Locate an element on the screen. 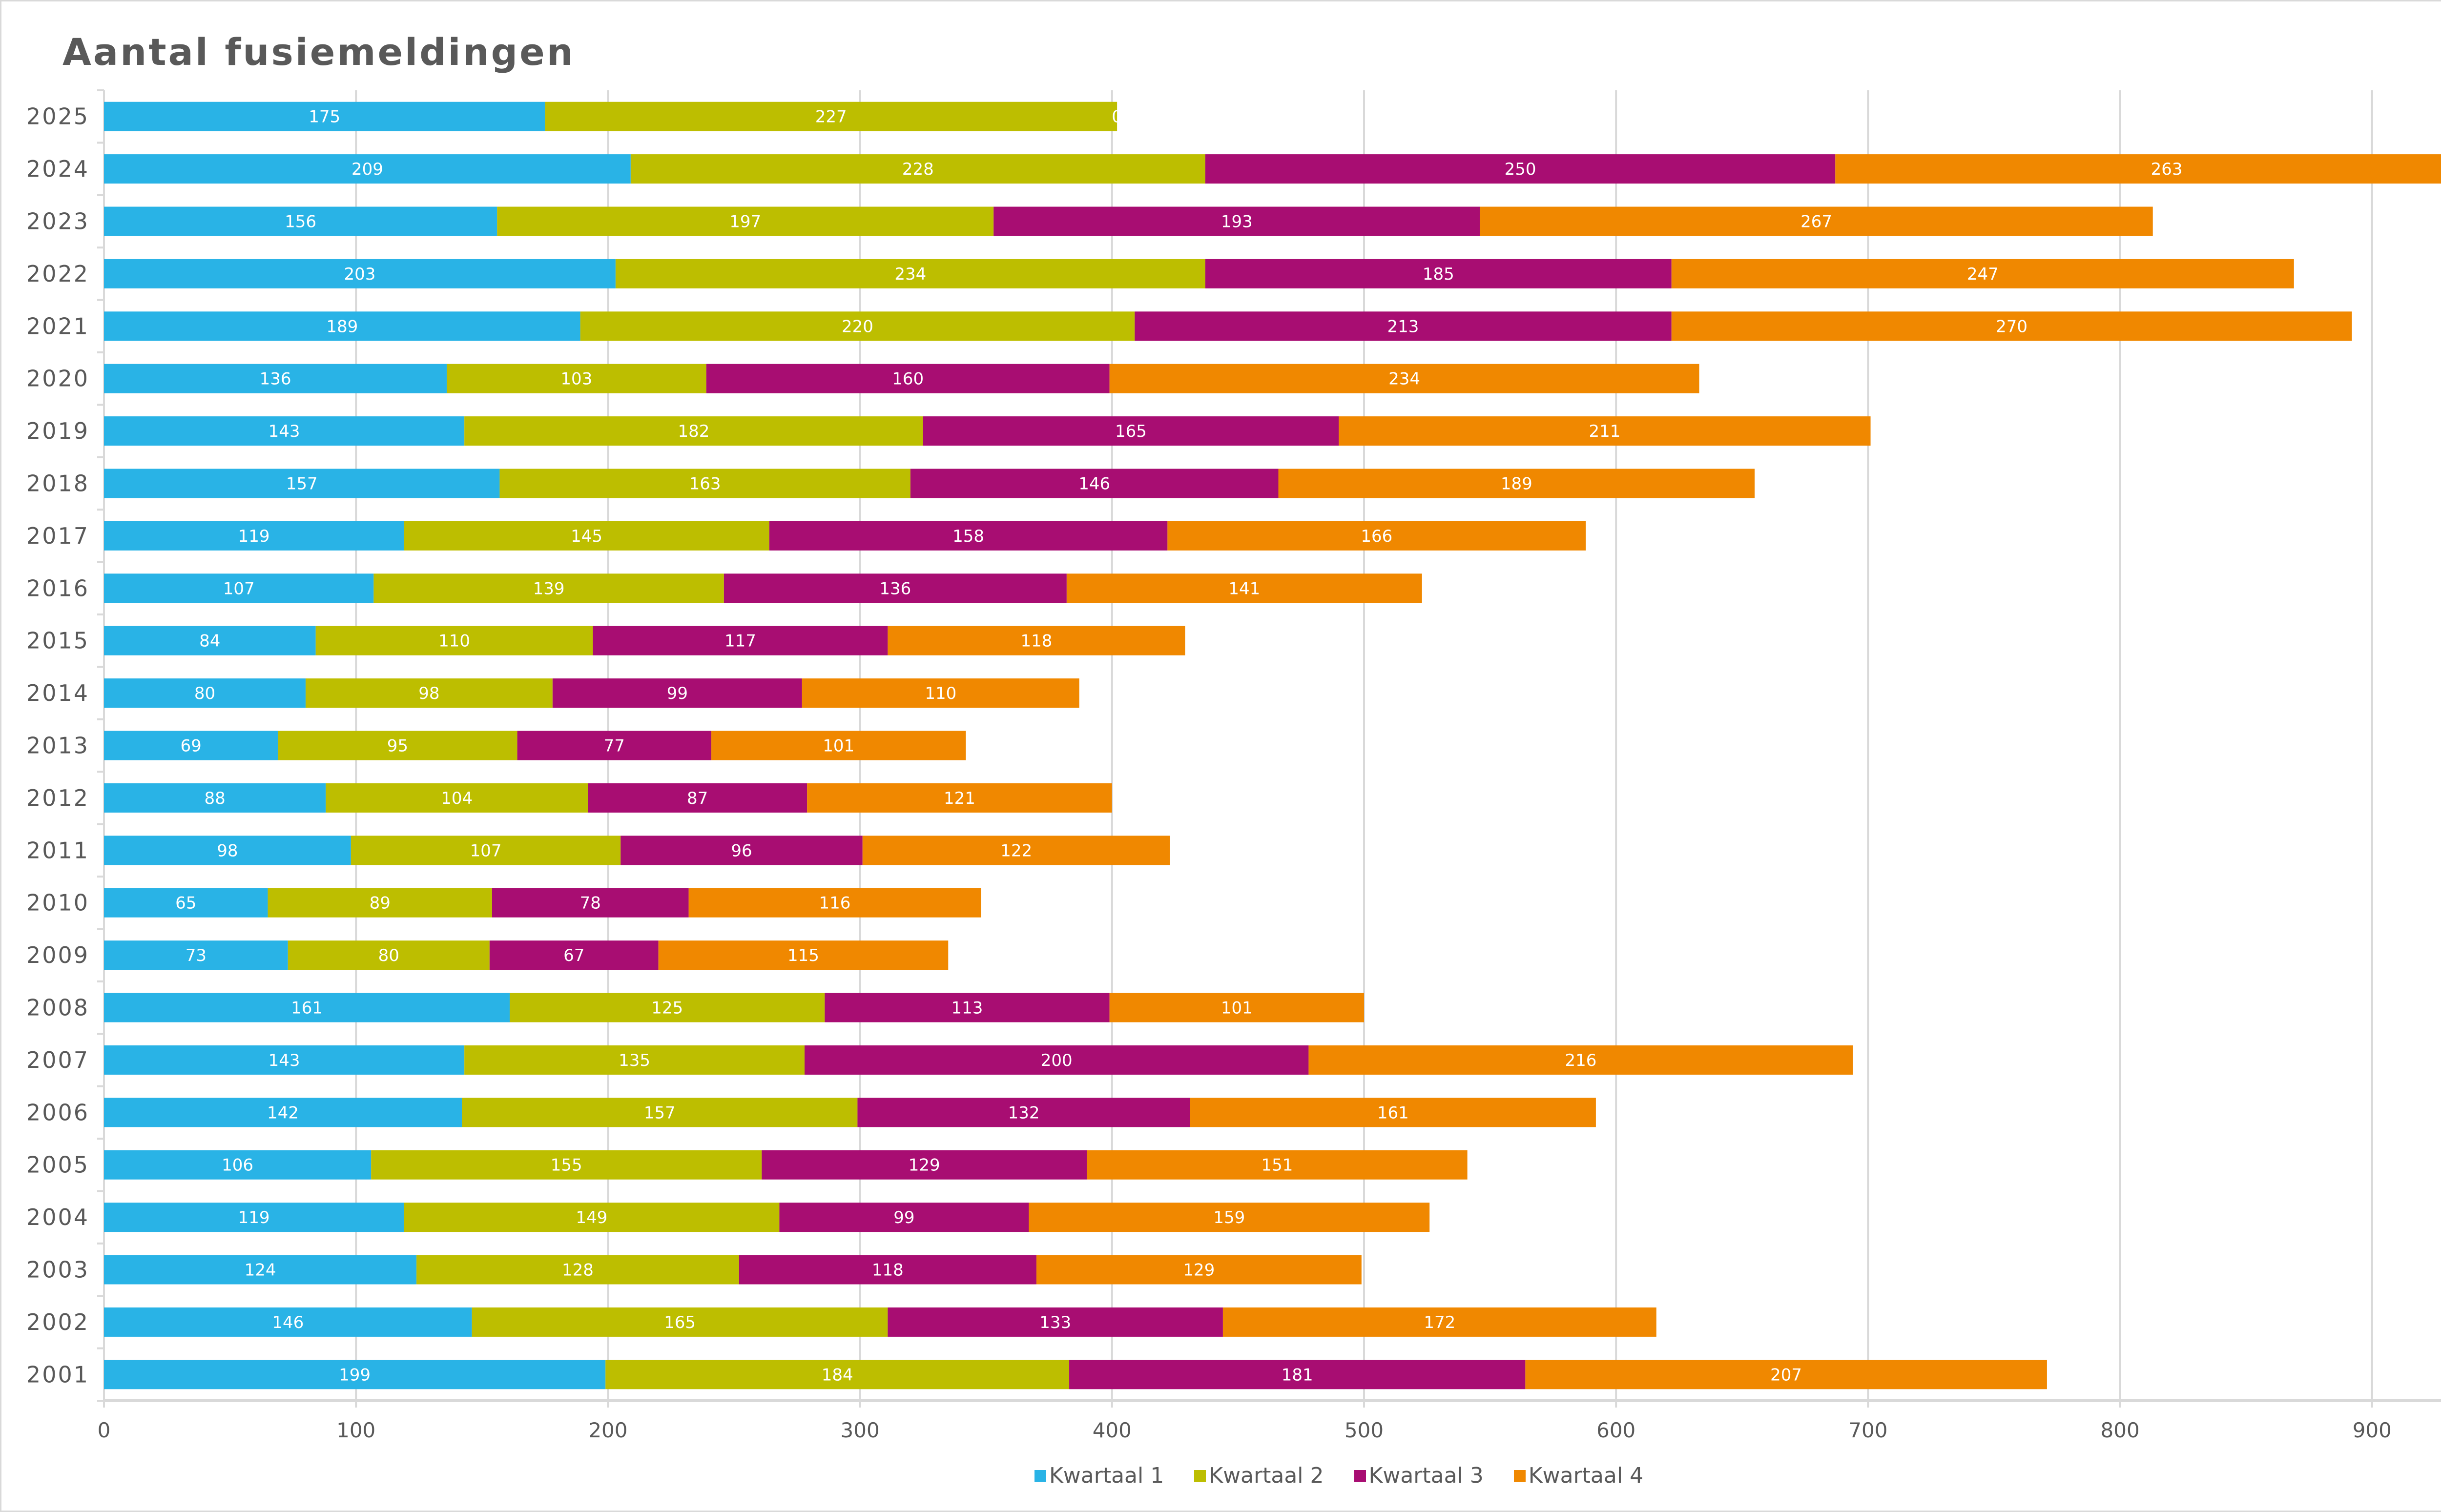 The image size is (2441, 1512). x-tick-label: 800 is located at coordinates (2121, 1430).